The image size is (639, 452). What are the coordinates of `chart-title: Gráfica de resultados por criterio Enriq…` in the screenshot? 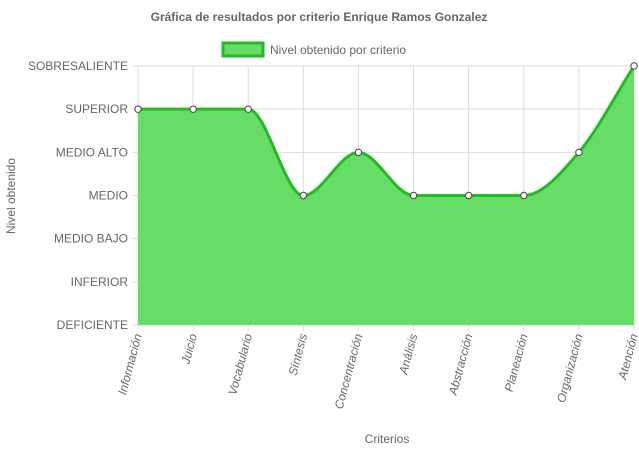 It's located at (319, 17).